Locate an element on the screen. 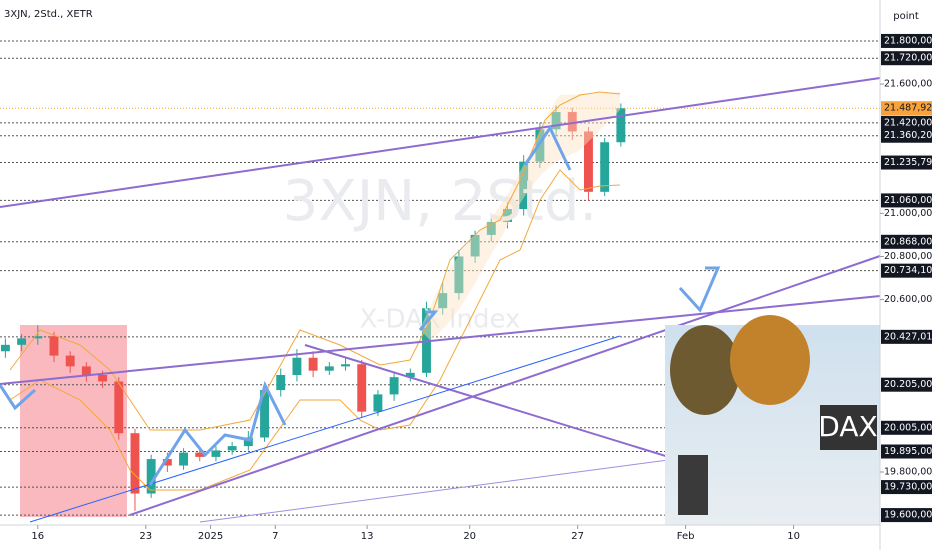  level-label: 20.005,00 is located at coordinates (908, 427).